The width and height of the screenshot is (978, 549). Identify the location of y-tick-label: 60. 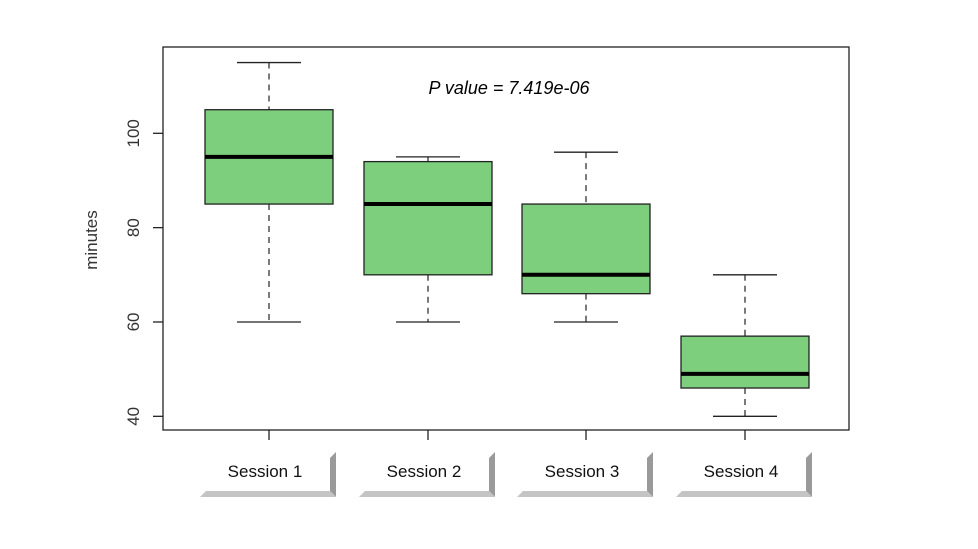
(133, 322).